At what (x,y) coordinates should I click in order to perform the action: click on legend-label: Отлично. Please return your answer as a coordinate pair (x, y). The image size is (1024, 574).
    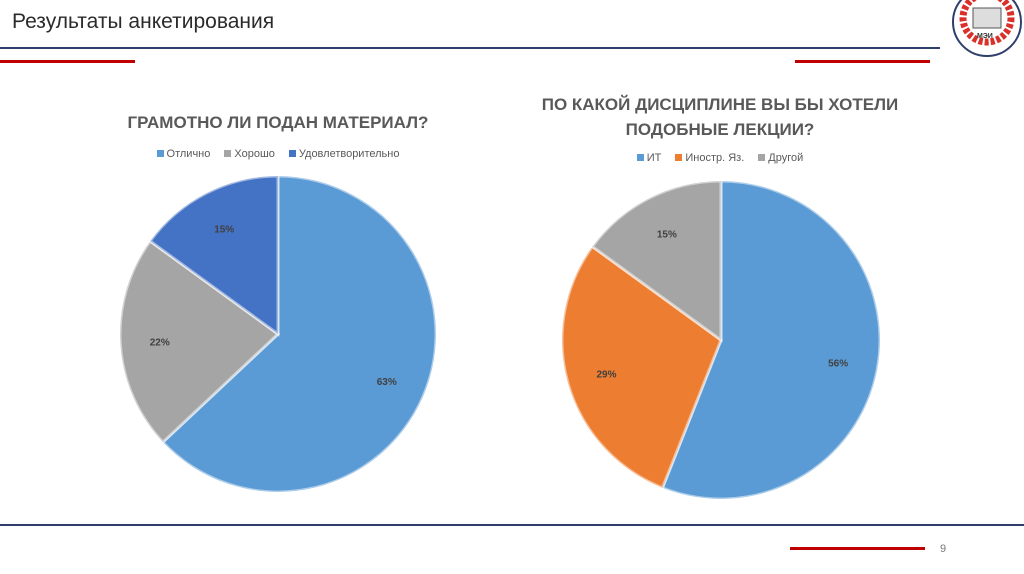
    Looking at the image, I should click on (188, 154).